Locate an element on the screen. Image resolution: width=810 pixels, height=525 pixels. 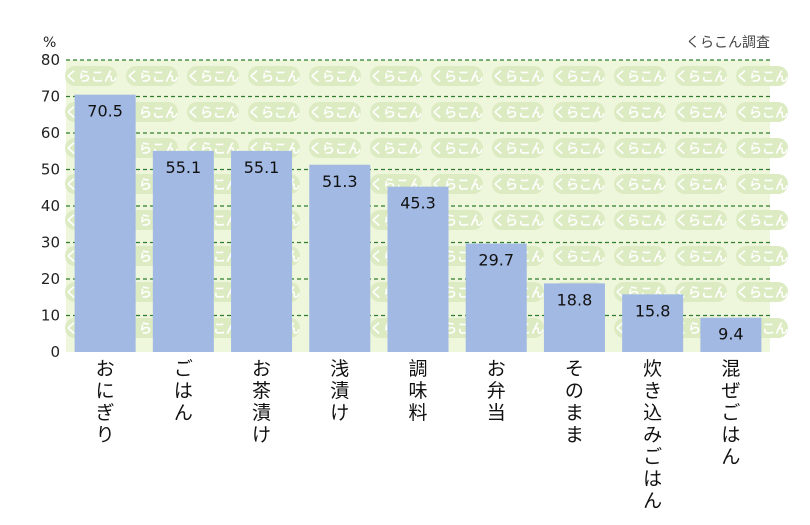
category-label: そのまま is located at coordinates (574, 402).